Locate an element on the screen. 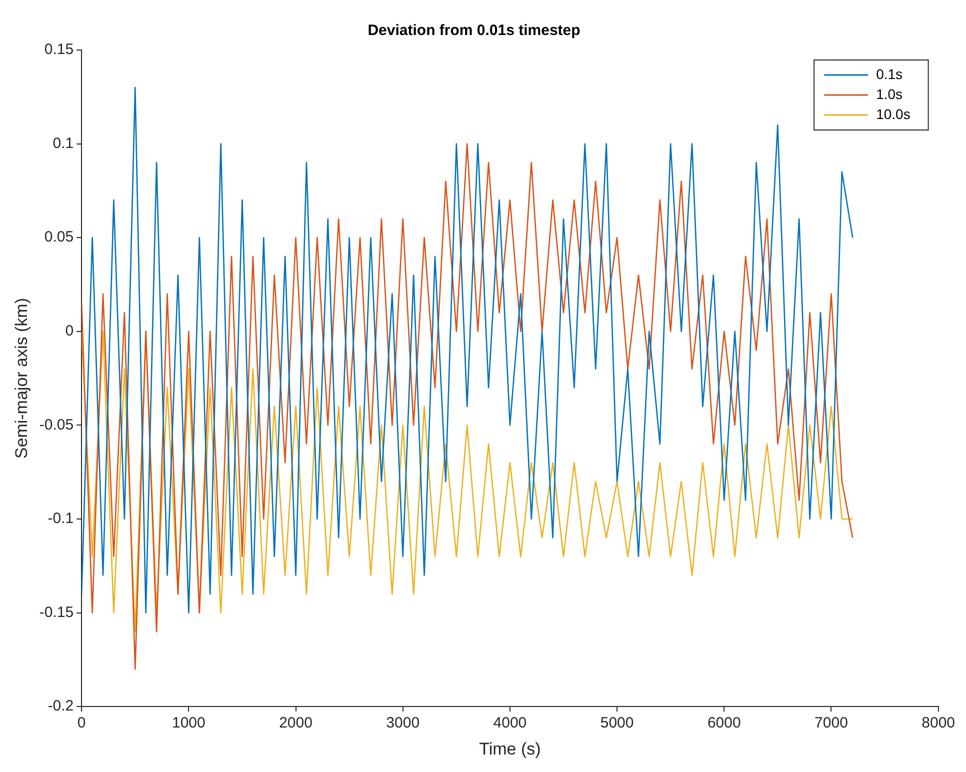  x-tick-label: 0 is located at coordinates (81, 723).